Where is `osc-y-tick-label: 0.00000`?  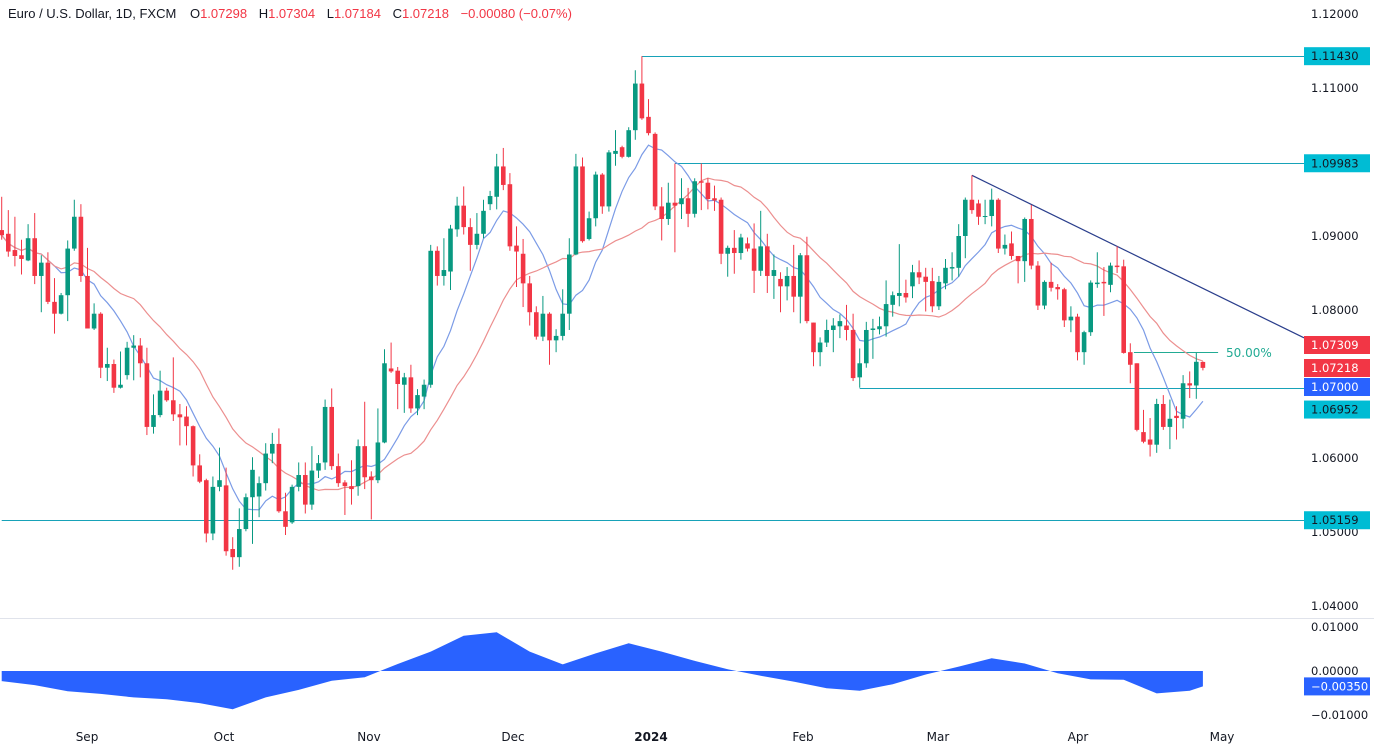 osc-y-tick-label: 0.00000 is located at coordinates (1335, 671).